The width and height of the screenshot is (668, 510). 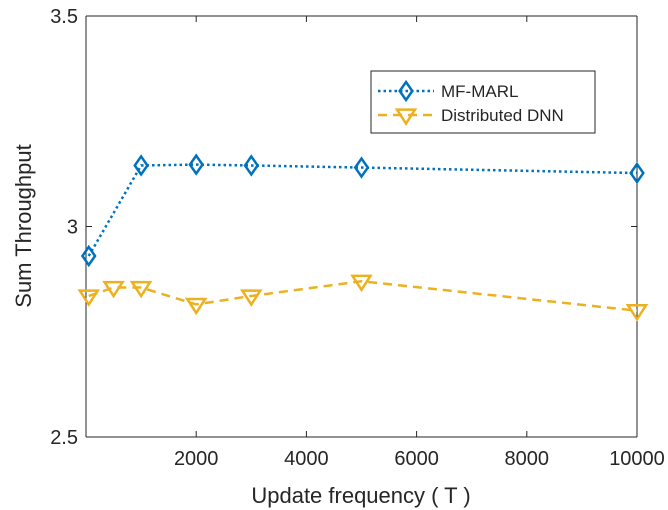 I want to click on x-tick-label: 6000, so click(x=416, y=459).